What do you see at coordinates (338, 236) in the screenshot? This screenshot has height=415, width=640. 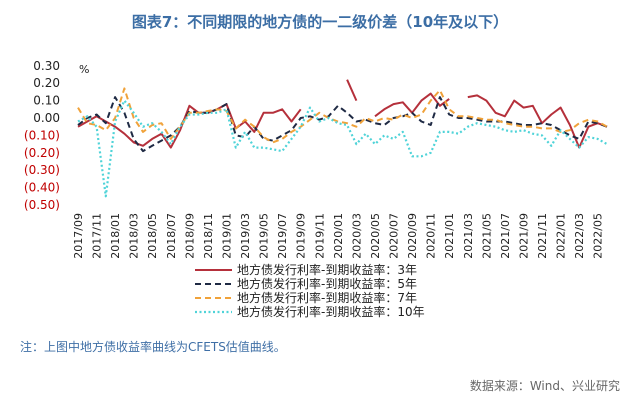 I see `x-tick-label: 2020/01` at bounding box center [338, 236].